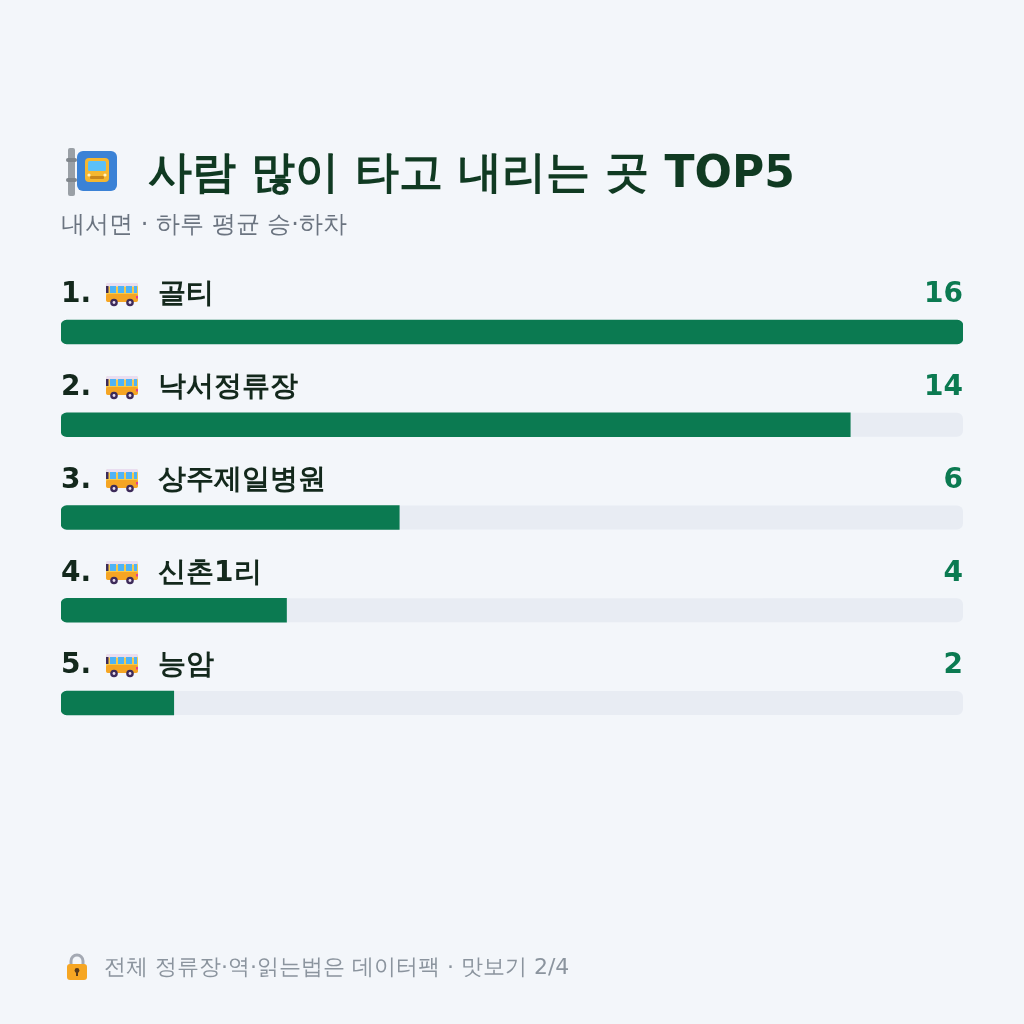 The height and width of the screenshot is (1024, 1024). Describe the element at coordinates (180, 386) in the screenshot. I see `category-label: 2. 낙서정류장` at that location.